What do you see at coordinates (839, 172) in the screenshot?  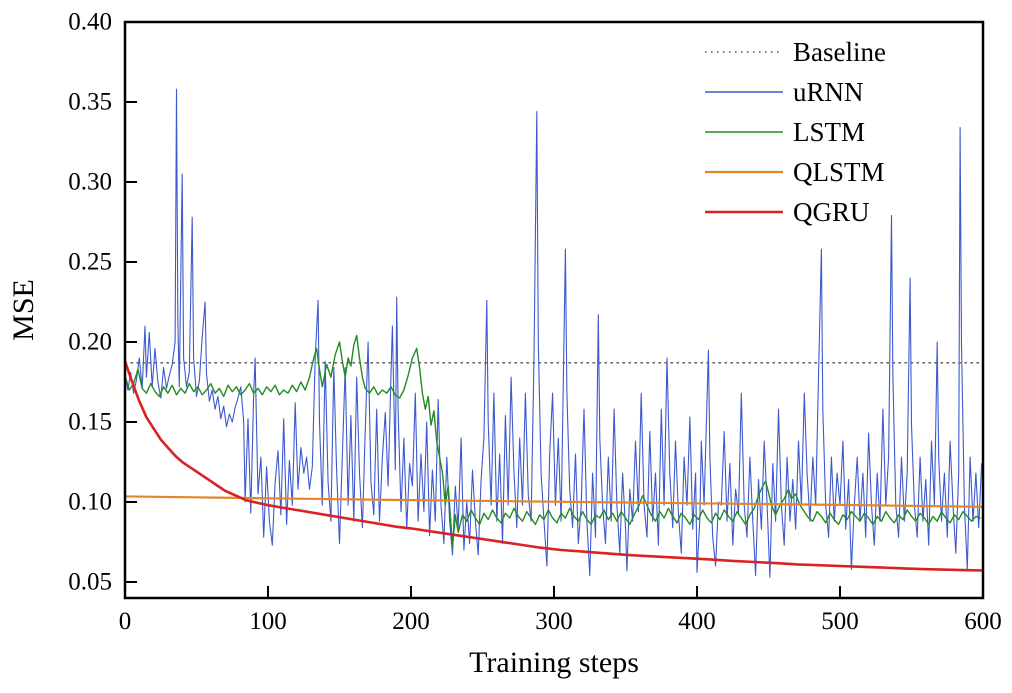 I see `legend-label: QLSTM` at bounding box center [839, 172].